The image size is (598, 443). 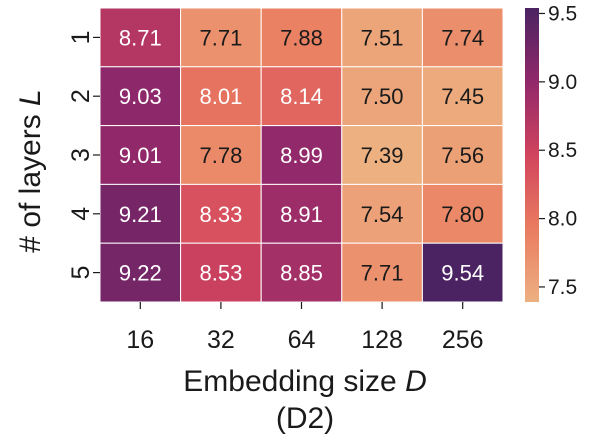 I want to click on cell-value-label: 9.03, so click(x=140, y=96).